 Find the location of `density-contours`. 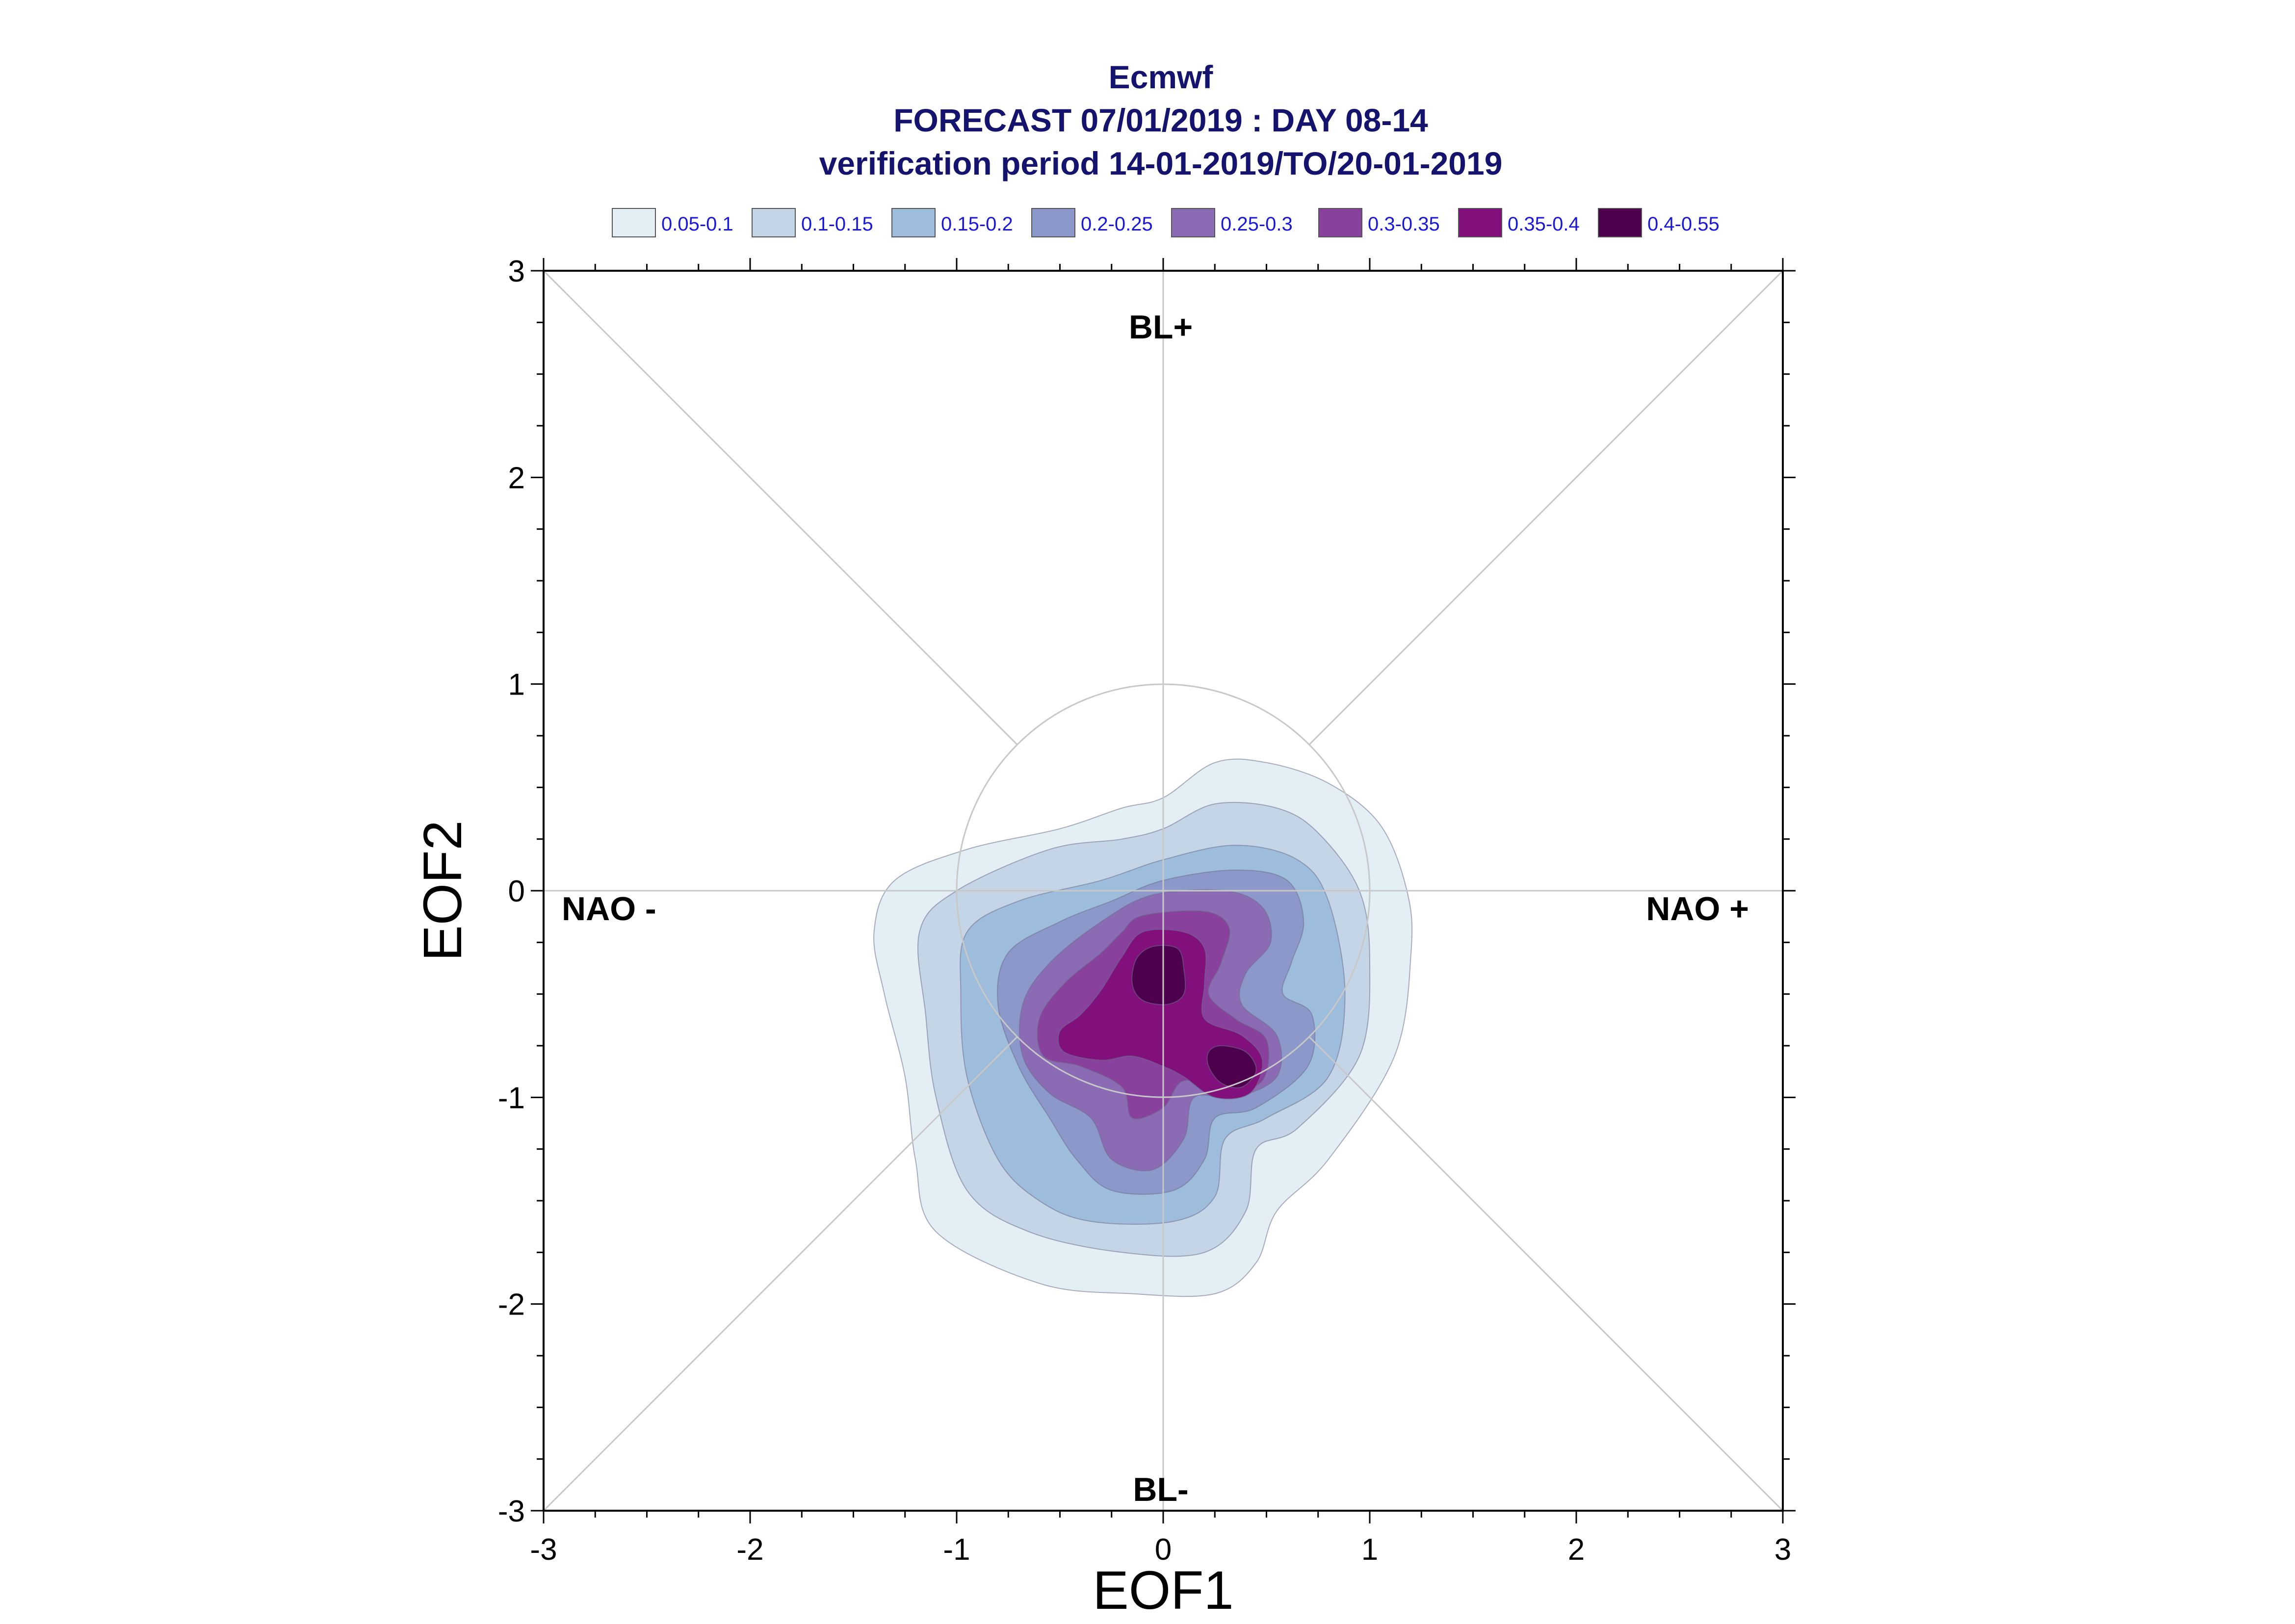

density-contours is located at coordinates (1143, 1027).